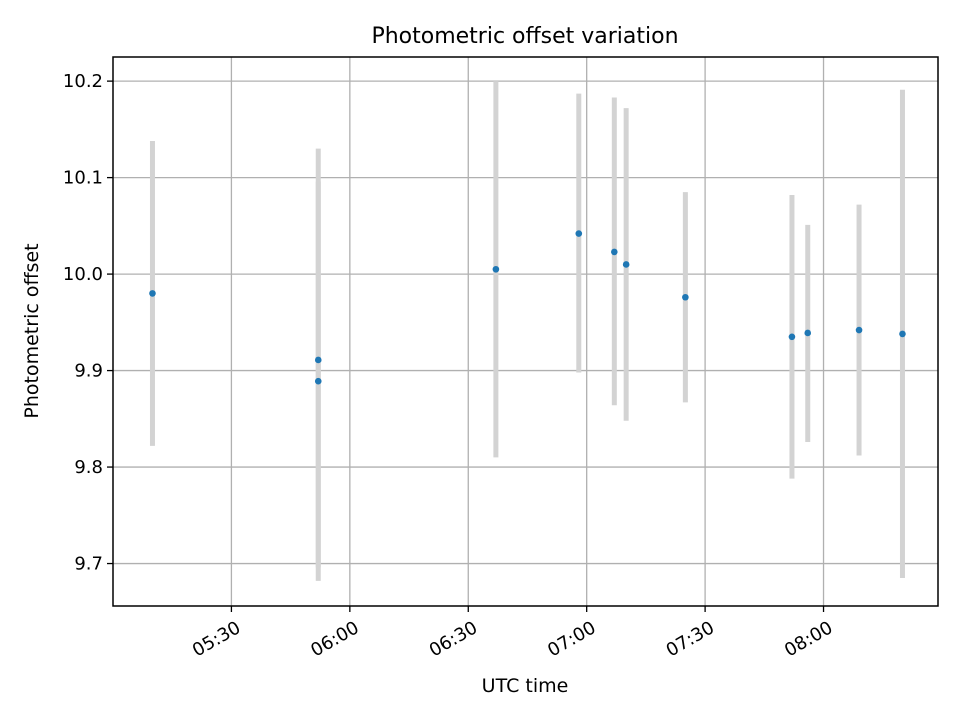 Image resolution: width=960 pixels, height=720 pixels. What do you see at coordinates (525, 686) in the screenshot?
I see `x-axis-label: UTC time` at bounding box center [525, 686].